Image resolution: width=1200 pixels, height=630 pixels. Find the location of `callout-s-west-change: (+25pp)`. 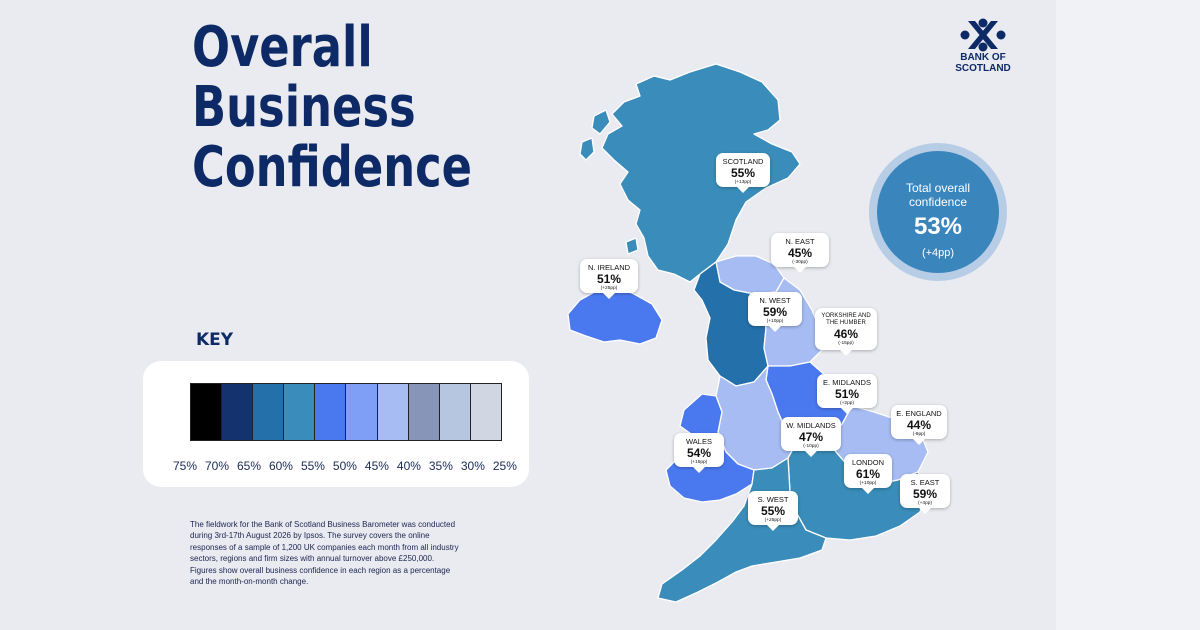

callout-s-west-change: (+25pp) is located at coordinates (773, 520).